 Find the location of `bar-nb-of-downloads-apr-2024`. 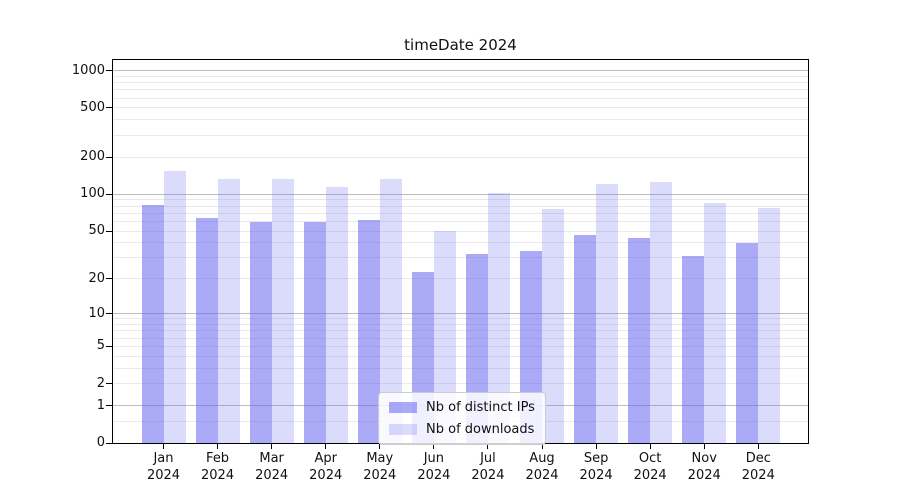

bar-nb-of-downloads-apr-2024 is located at coordinates (336, 314).